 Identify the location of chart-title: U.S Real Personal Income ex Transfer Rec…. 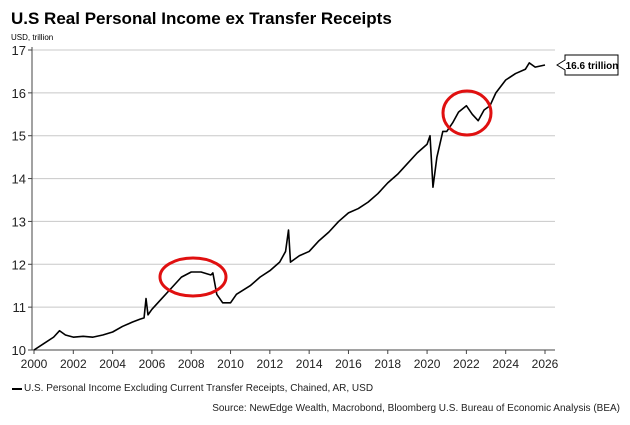
(201, 18).